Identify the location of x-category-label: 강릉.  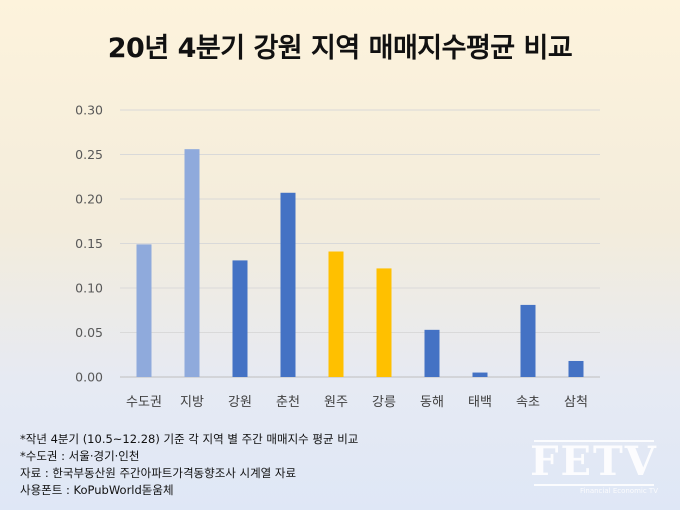
(384, 402).